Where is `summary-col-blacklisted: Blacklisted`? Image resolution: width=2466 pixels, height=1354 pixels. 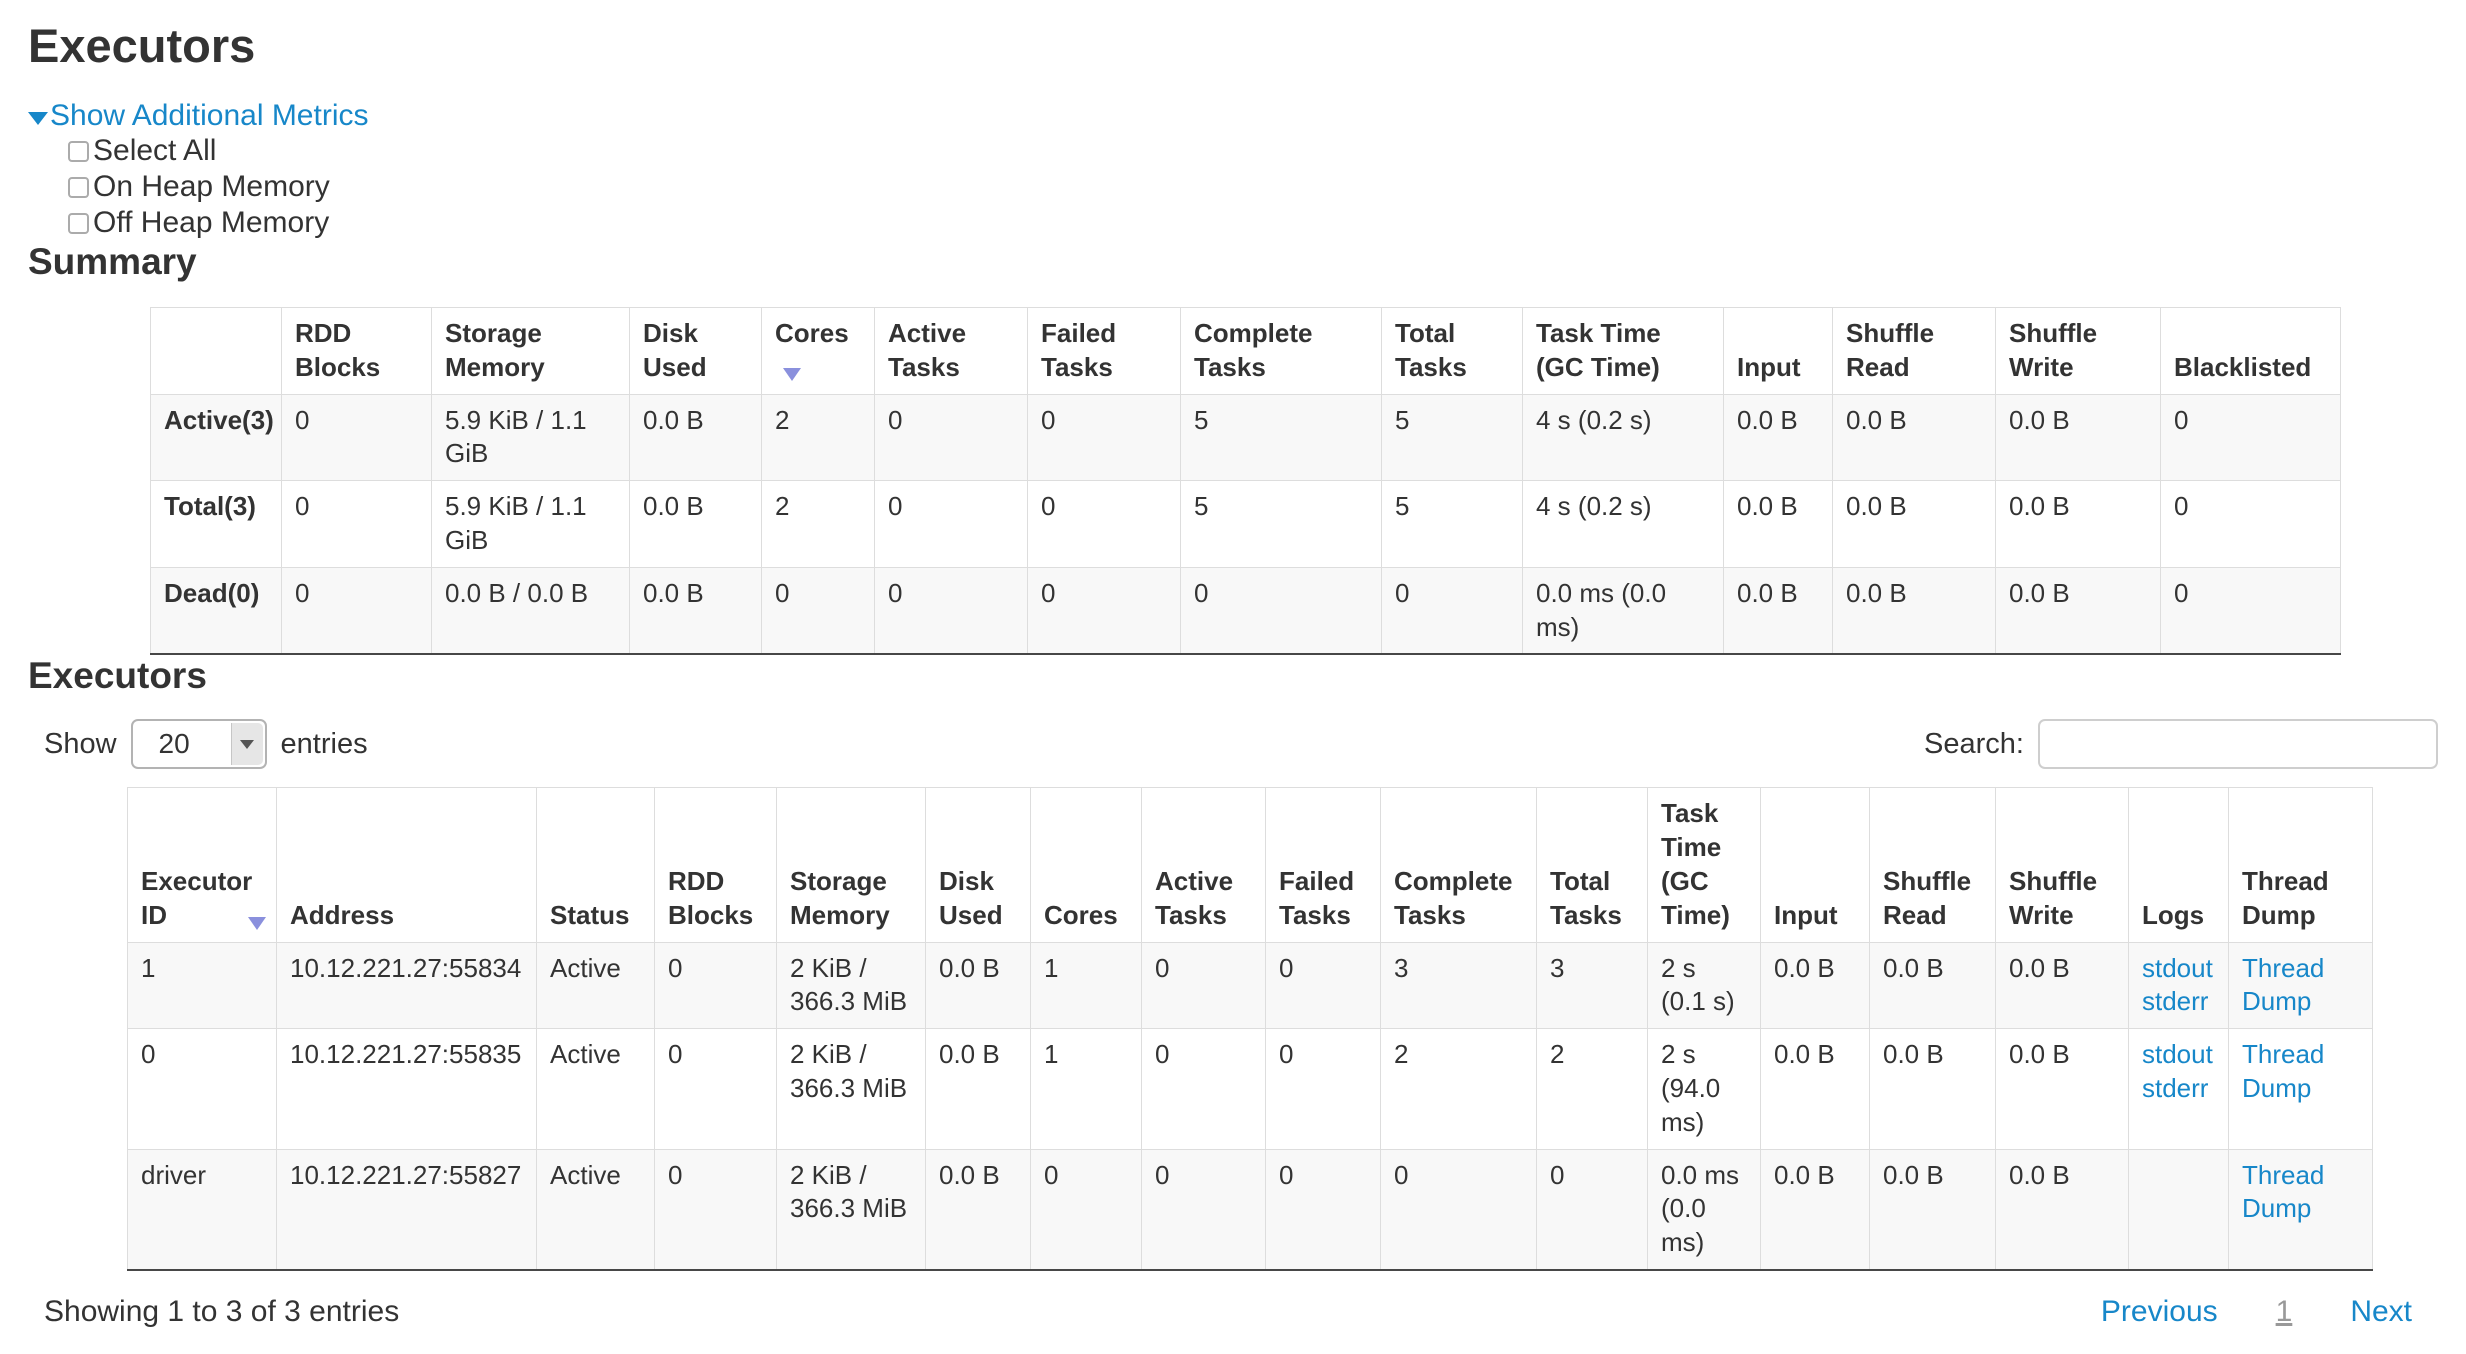
summary-col-blacklisted: Blacklisted is located at coordinates (2250, 351).